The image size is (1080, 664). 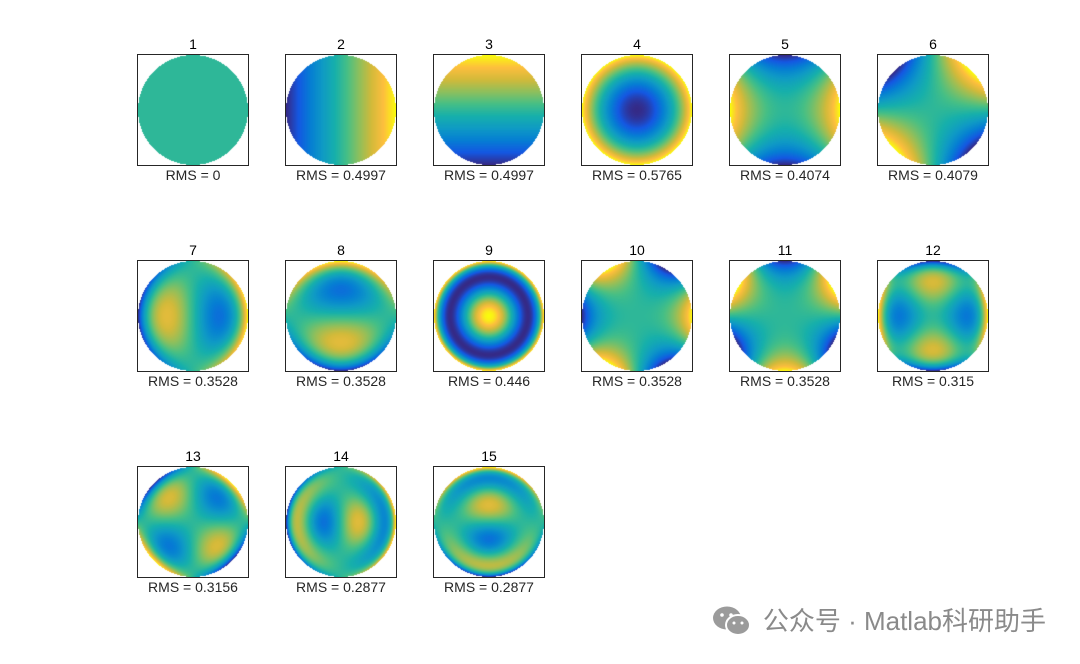 I want to click on panel-title: 13, so click(x=193, y=456).